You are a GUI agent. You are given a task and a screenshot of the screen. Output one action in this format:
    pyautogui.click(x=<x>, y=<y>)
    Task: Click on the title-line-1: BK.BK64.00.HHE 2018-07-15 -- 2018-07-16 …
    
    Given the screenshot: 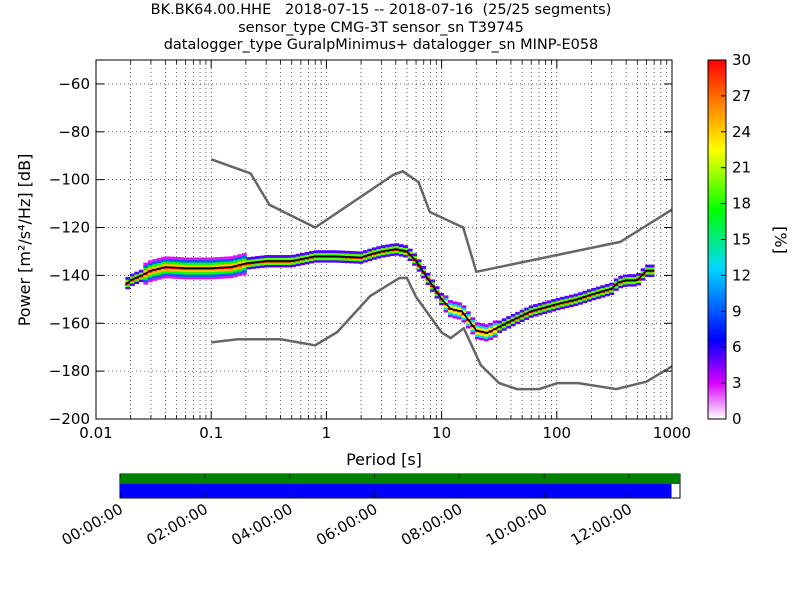 What is the action you would take?
    pyautogui.click(x=381, y=10)
    